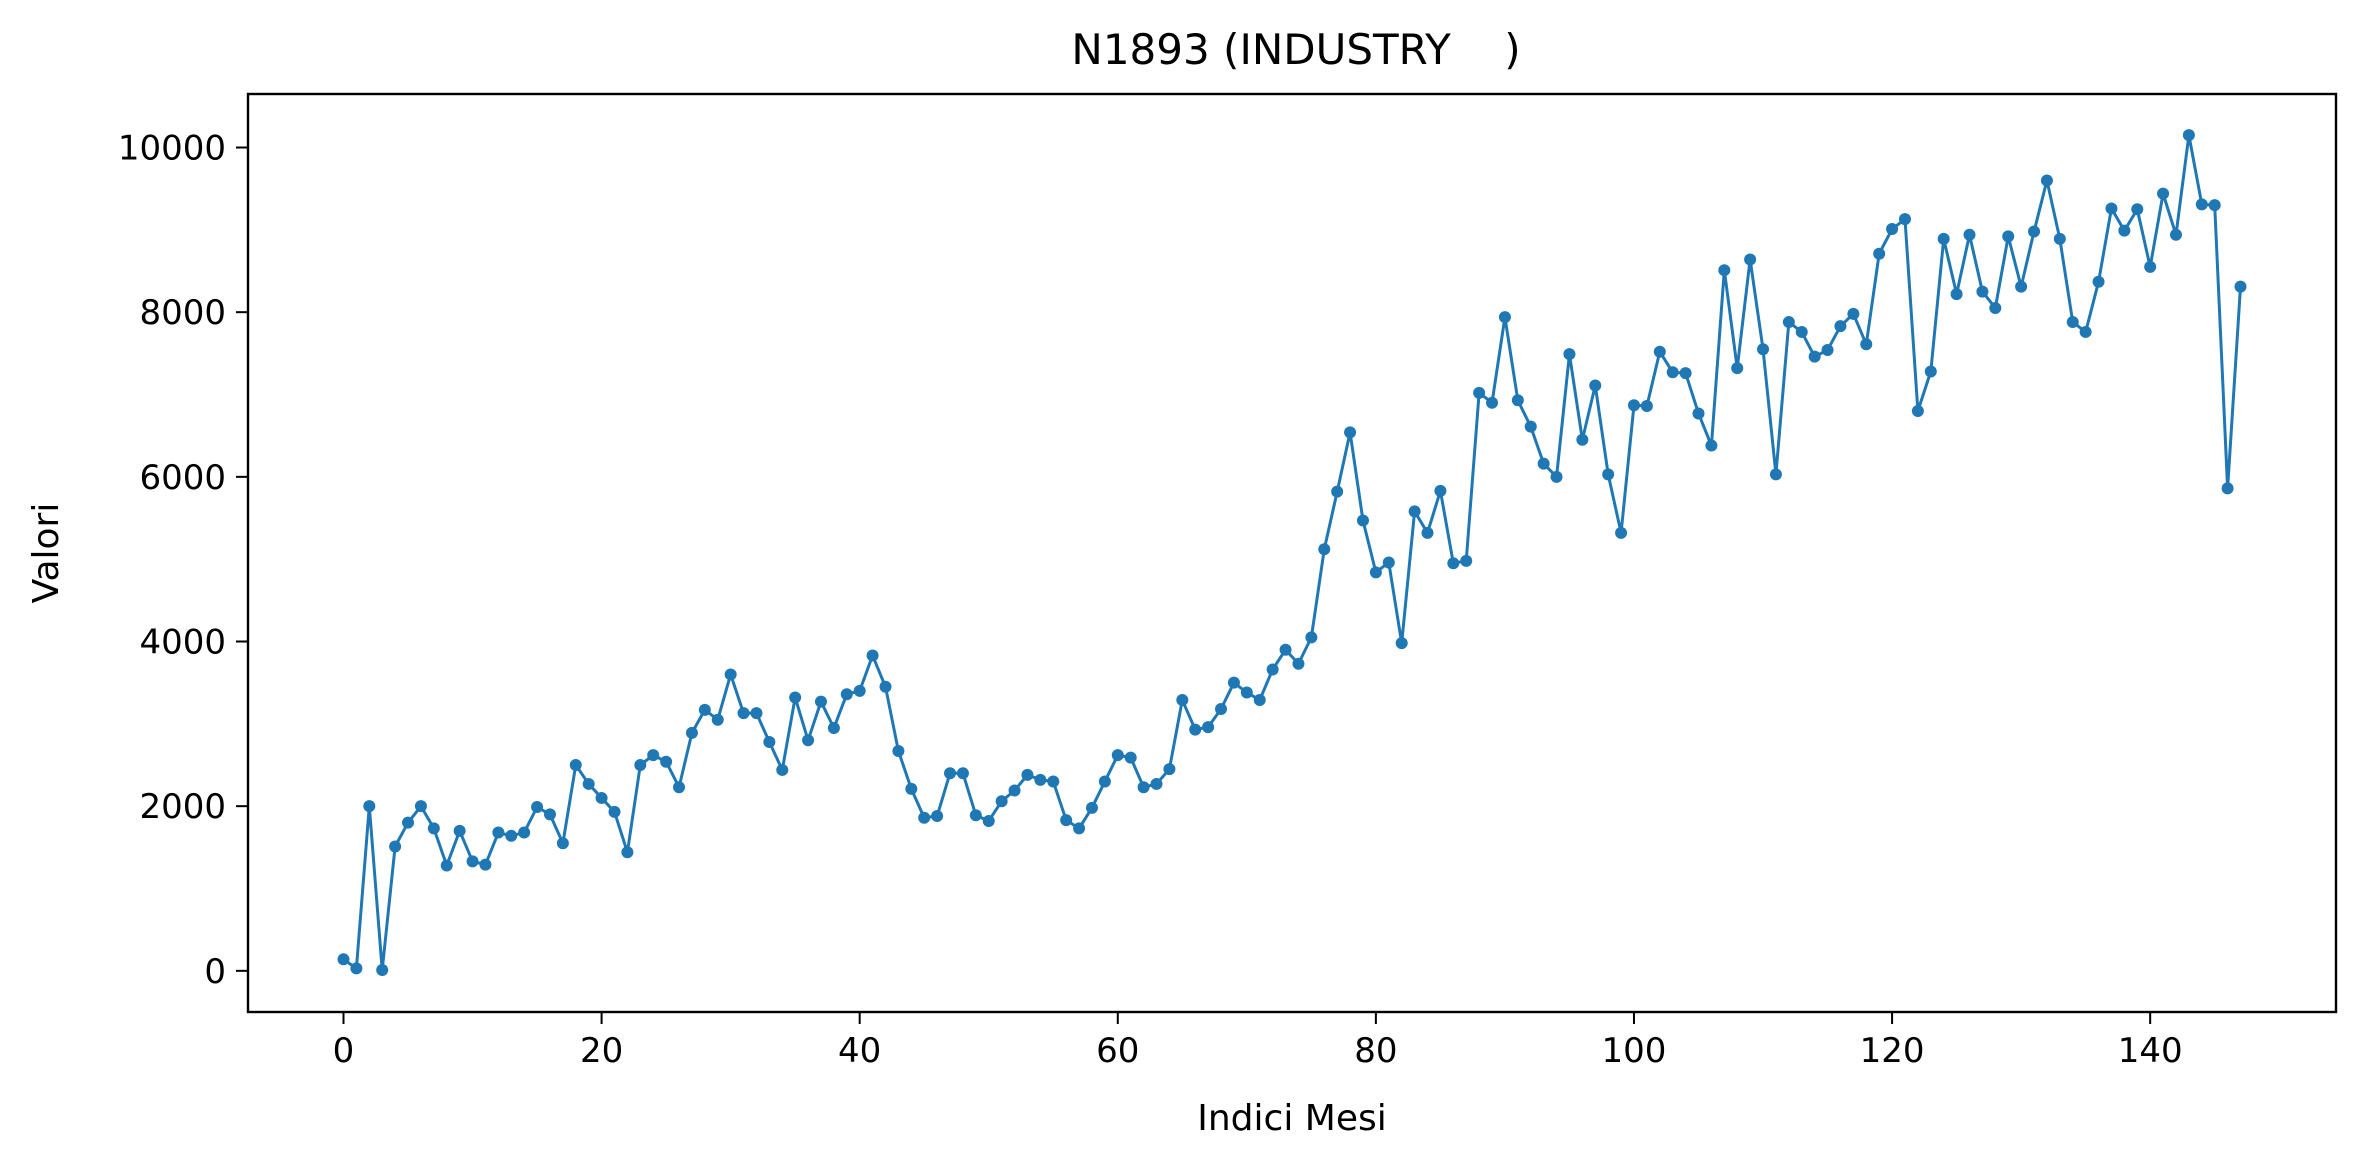  Describe the element at coordinates (2150, 1051) in the screenshot. I see `x-tick-label: 140` at that location.